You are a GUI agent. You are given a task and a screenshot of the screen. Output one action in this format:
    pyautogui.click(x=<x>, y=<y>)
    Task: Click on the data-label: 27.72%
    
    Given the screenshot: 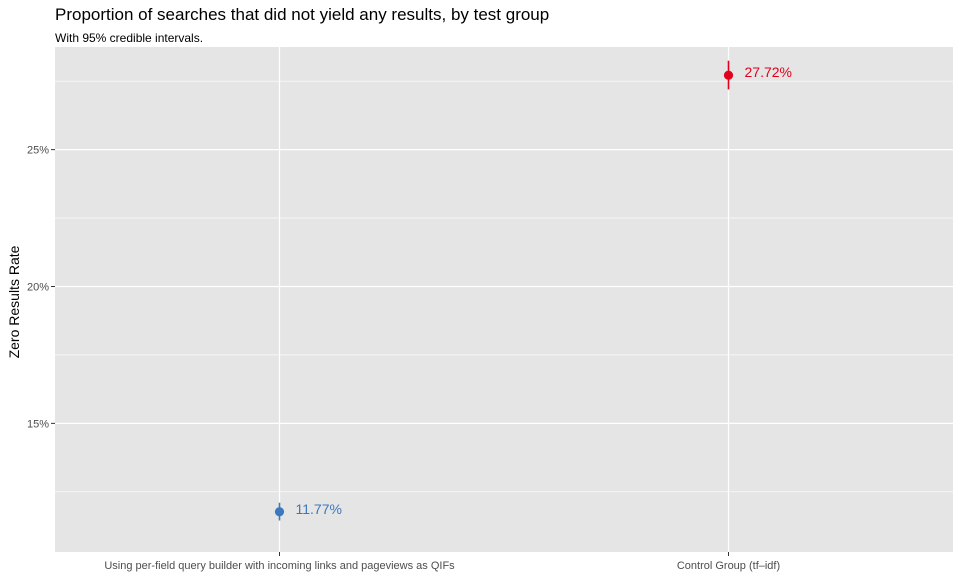 What is the action you would take?
    pyautogui.click(x=768, y=72)
    